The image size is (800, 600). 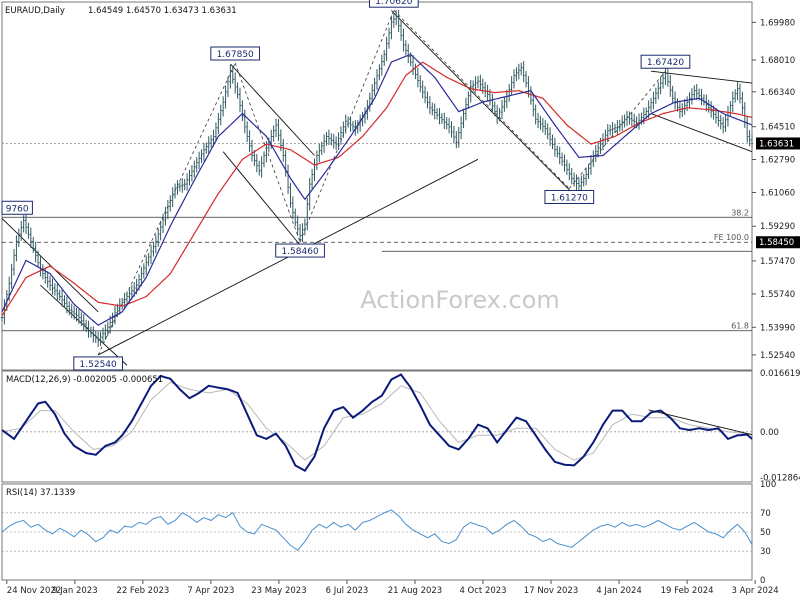 What do you see at coordinates (777, 295) in the screenshot?
I see `price-tick-label: 1.55740` at bounding box center [777, 295].